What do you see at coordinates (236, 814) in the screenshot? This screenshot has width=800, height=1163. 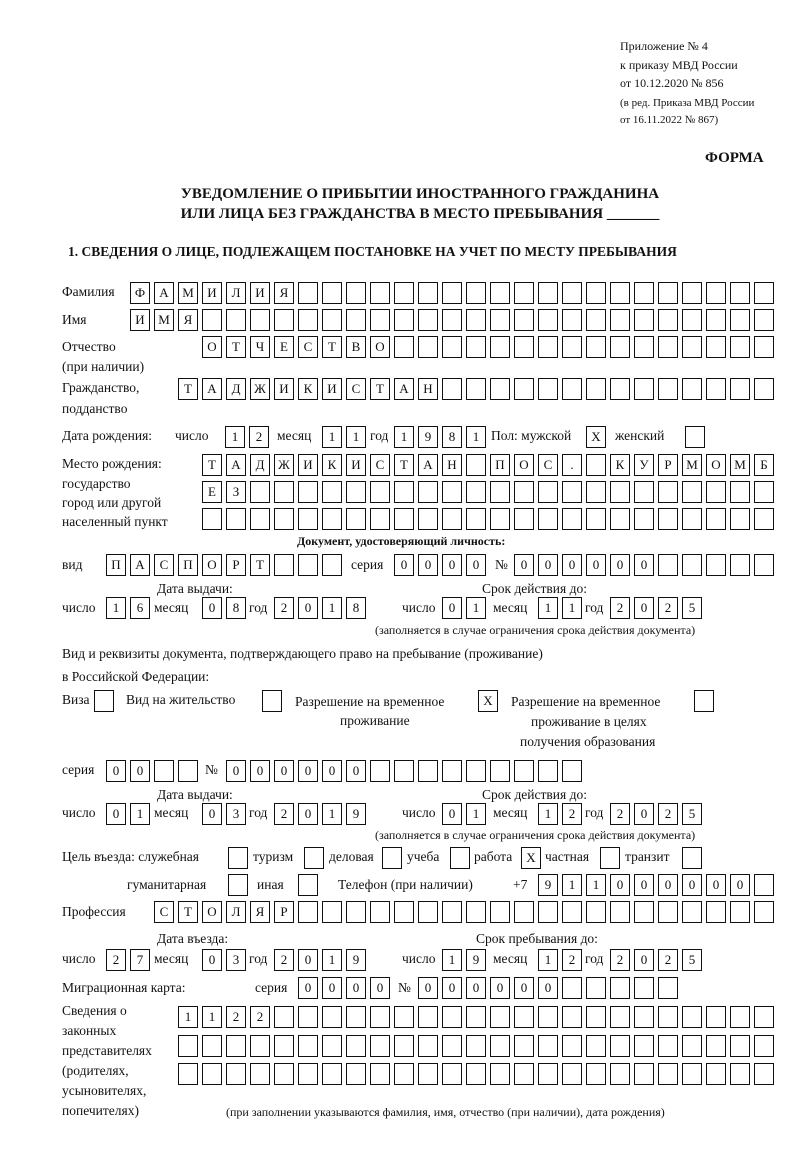 I see `form-cell: 3` at bounding box center [236, 814].